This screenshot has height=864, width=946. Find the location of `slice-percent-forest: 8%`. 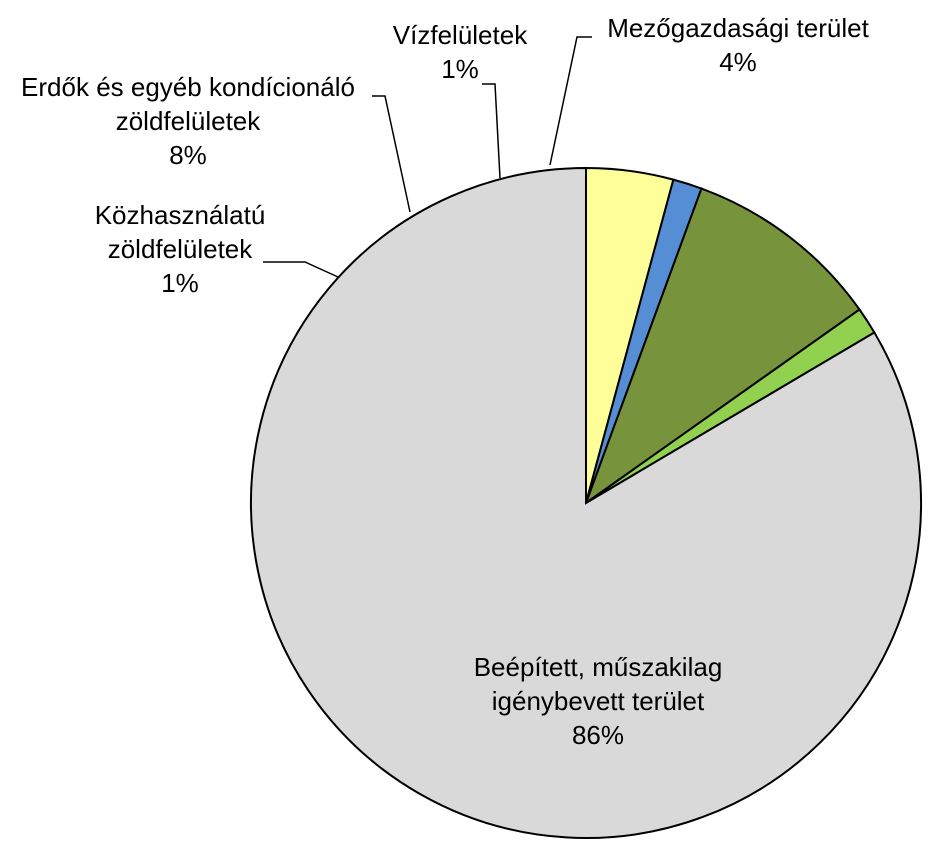

slice-percent-forest: 8% is located at coordinates (188, 155).